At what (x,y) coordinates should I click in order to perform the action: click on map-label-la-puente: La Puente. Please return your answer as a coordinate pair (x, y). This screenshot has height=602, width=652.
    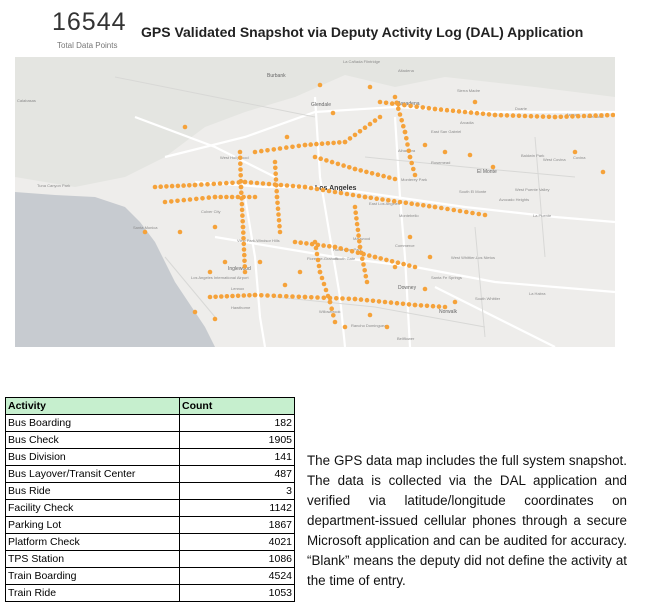
    Looking at the image, I should click on (542, 215).